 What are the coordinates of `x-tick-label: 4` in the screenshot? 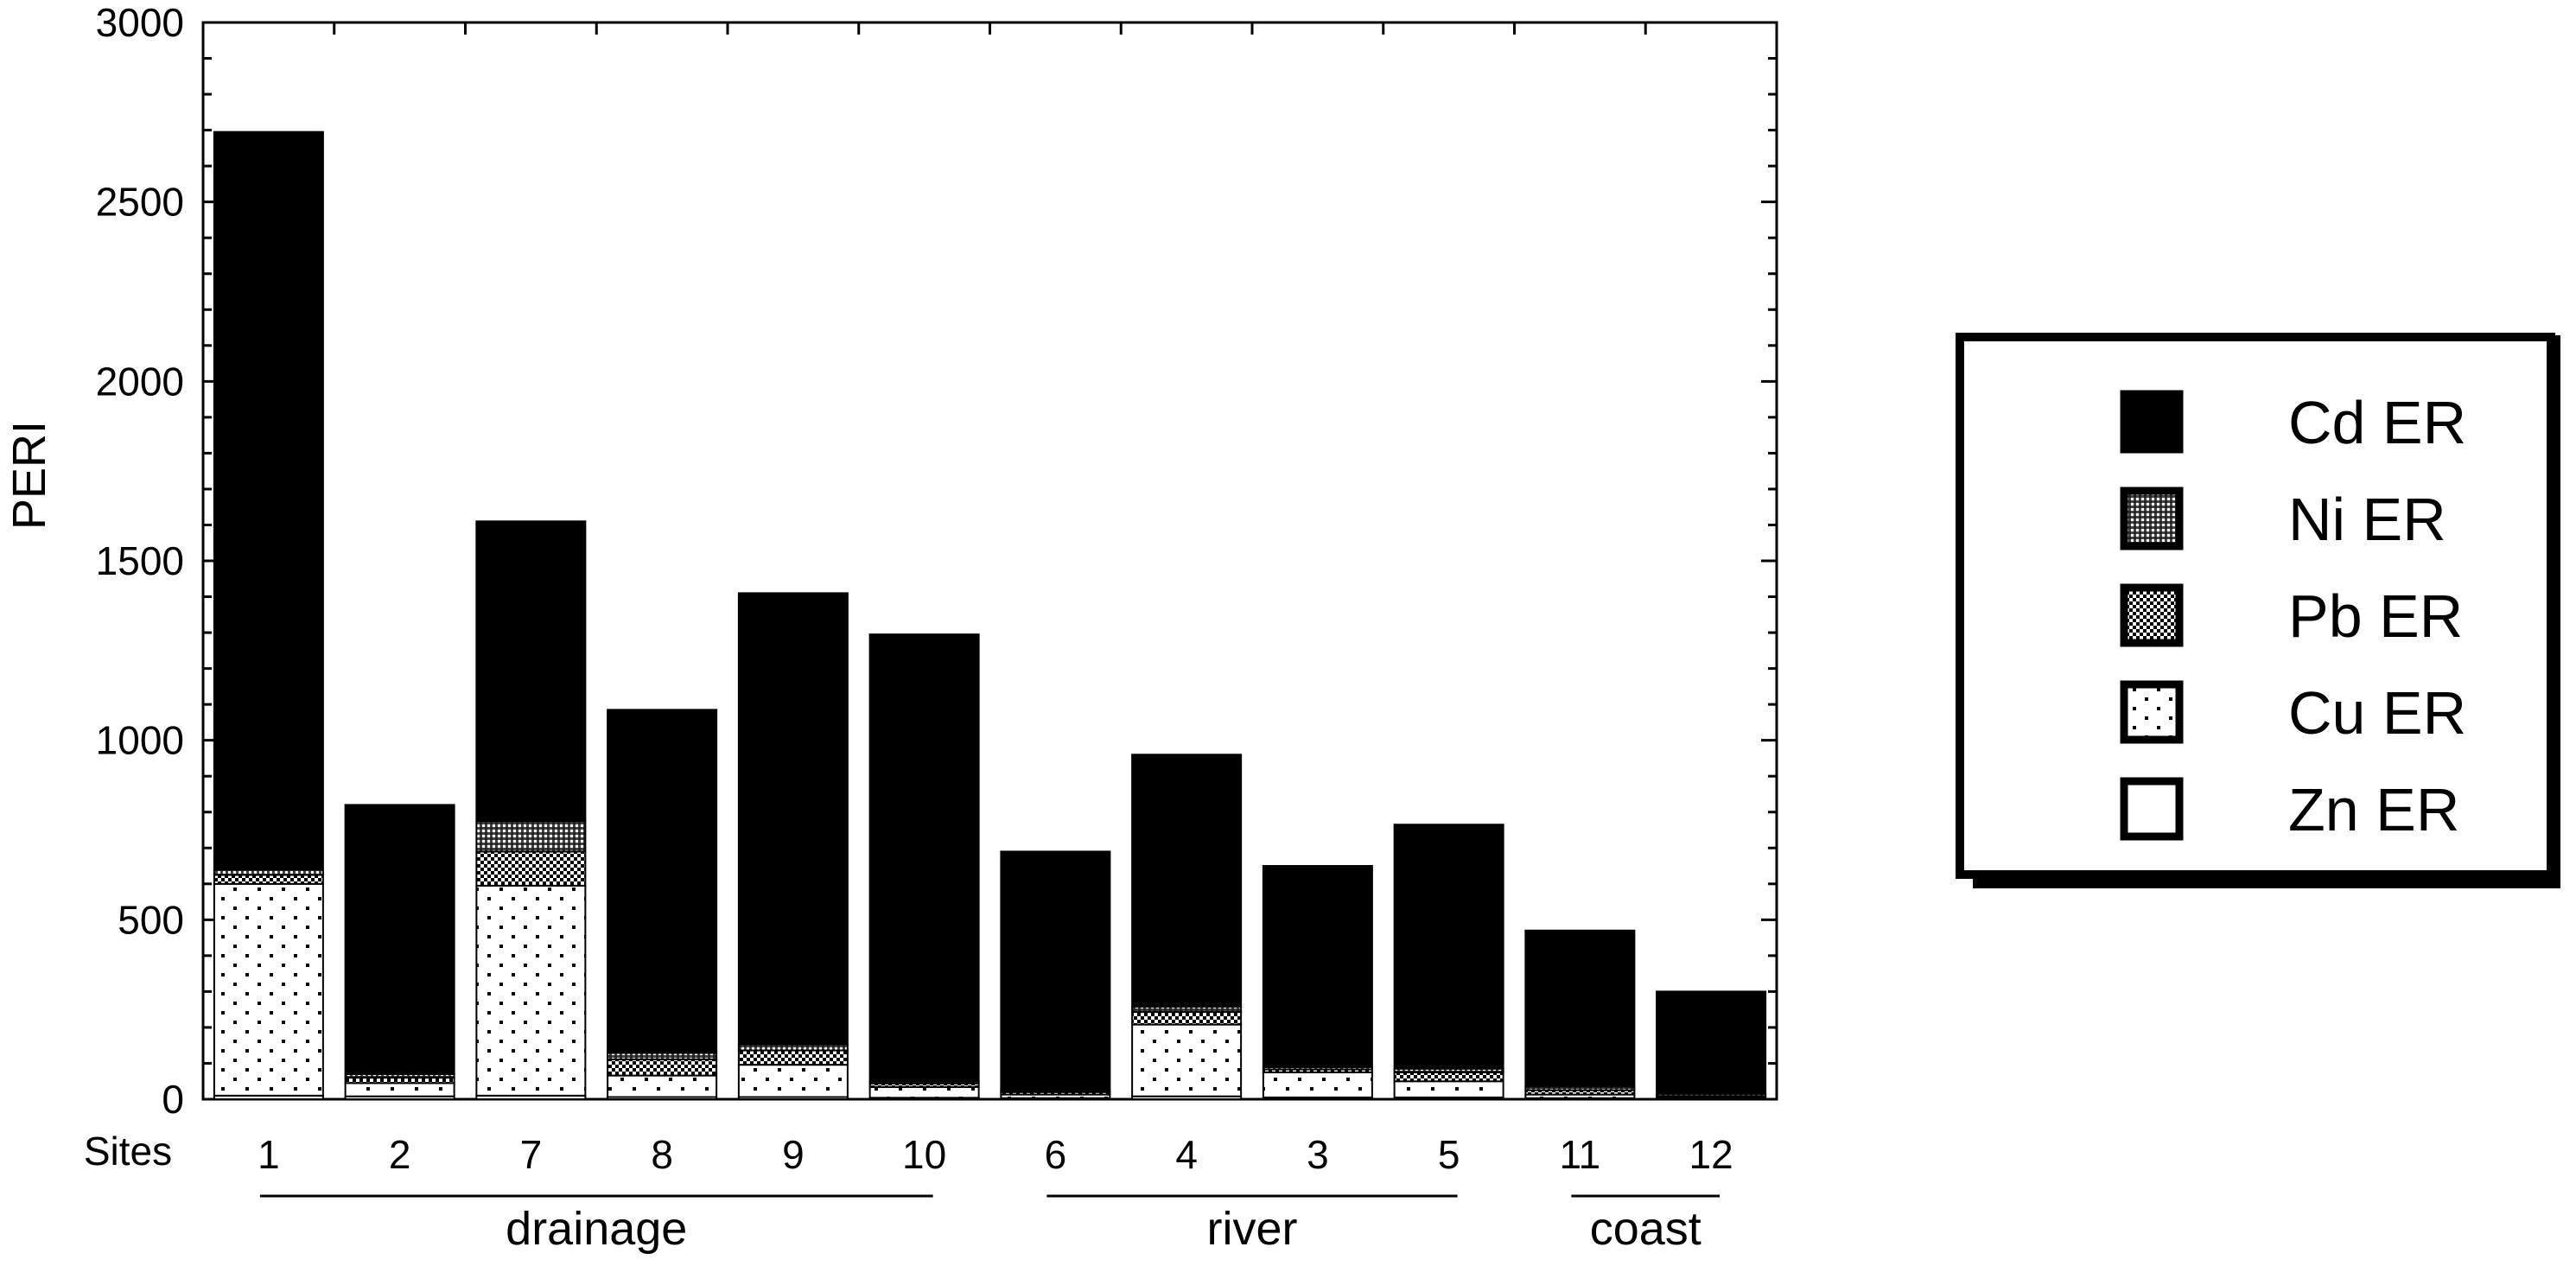 It's located at (1187, 1154).